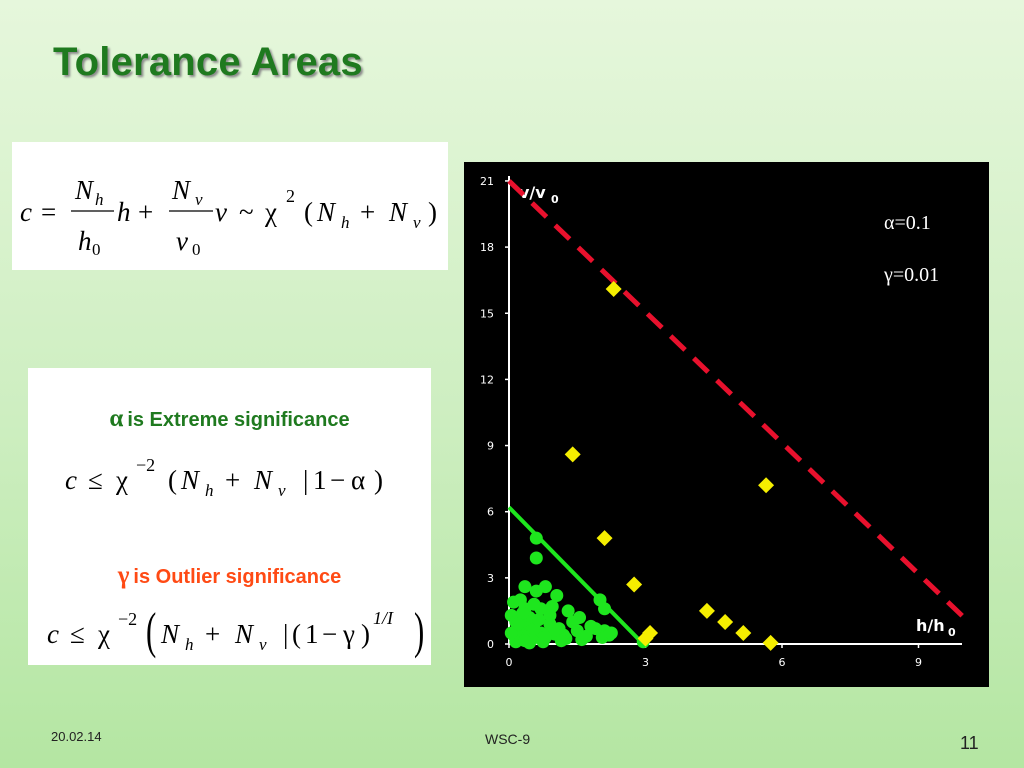  Describe the element at coordinates (224, 477) in the screenshot. I see `alpha-formula: c ≤ χ −2 ( N h + N v | 1 − α )` at that location.